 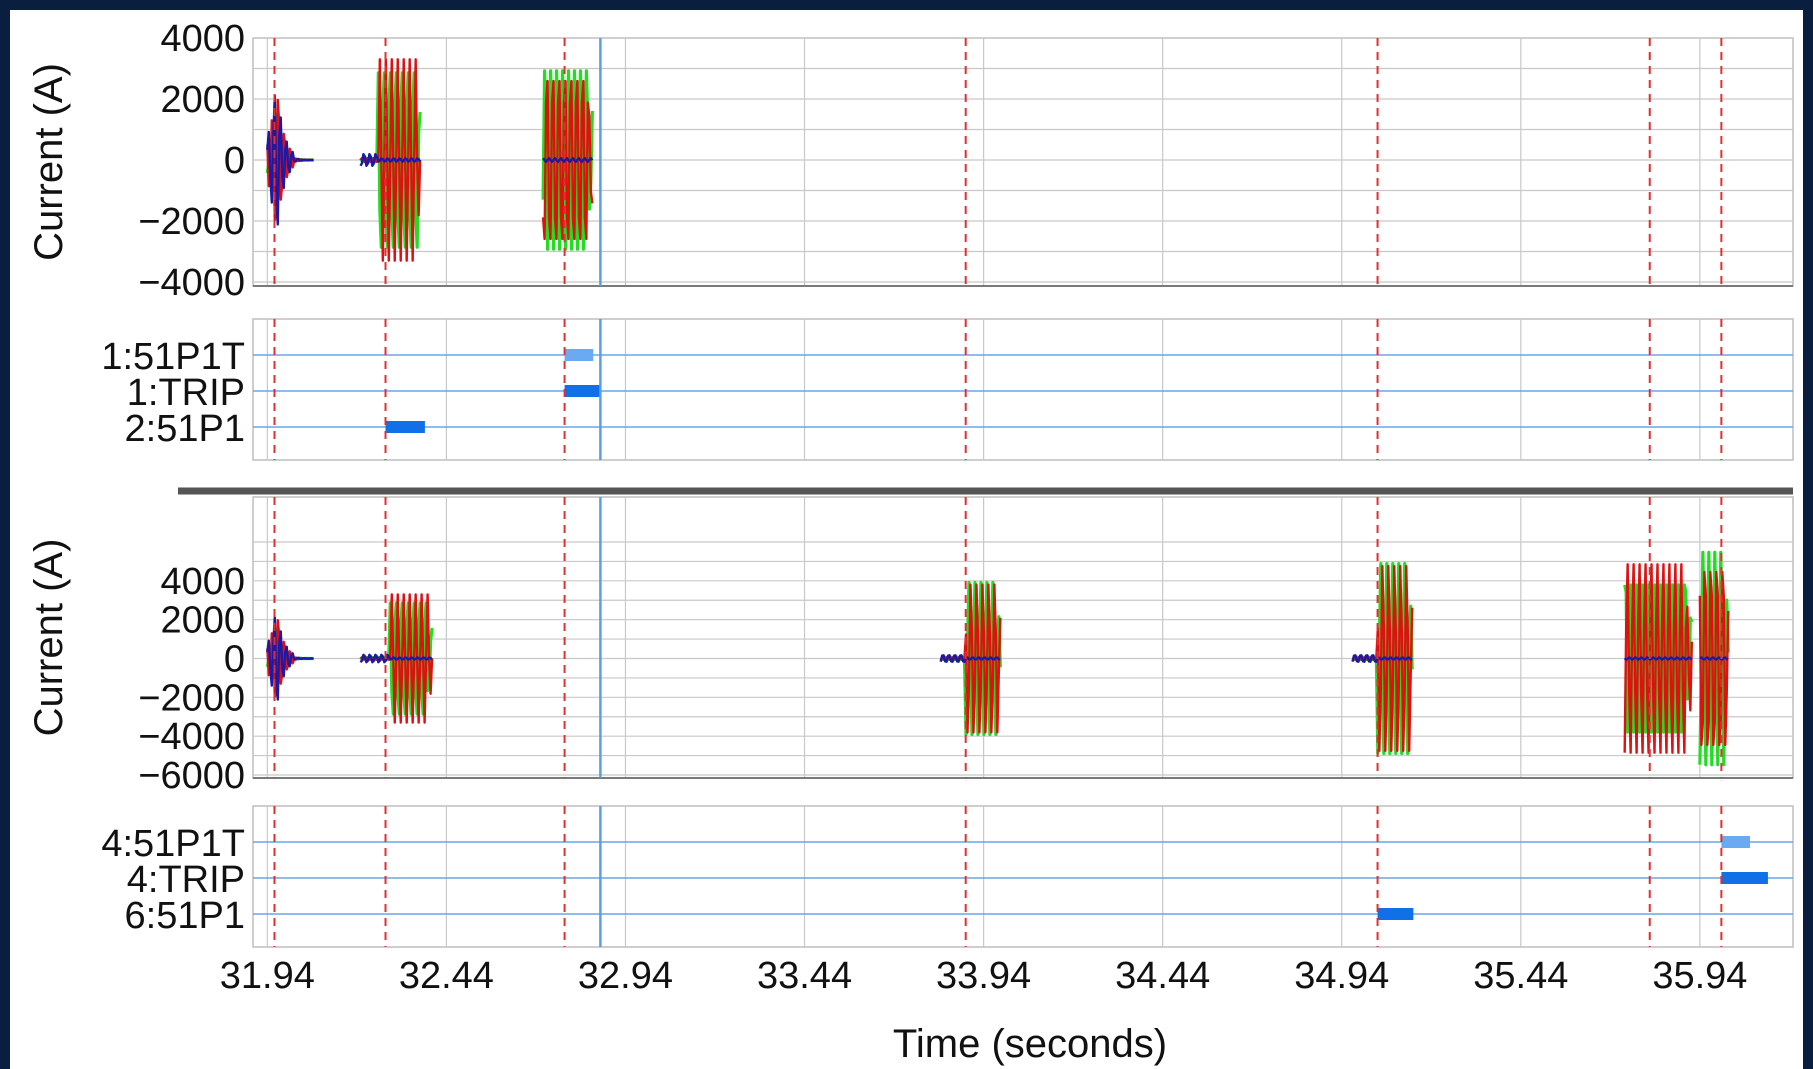 What do you see at coordinates (173, 844) in the screenshot?
I see `digital-channel-label: 4:51P1T` at bounding box center [173, 844].